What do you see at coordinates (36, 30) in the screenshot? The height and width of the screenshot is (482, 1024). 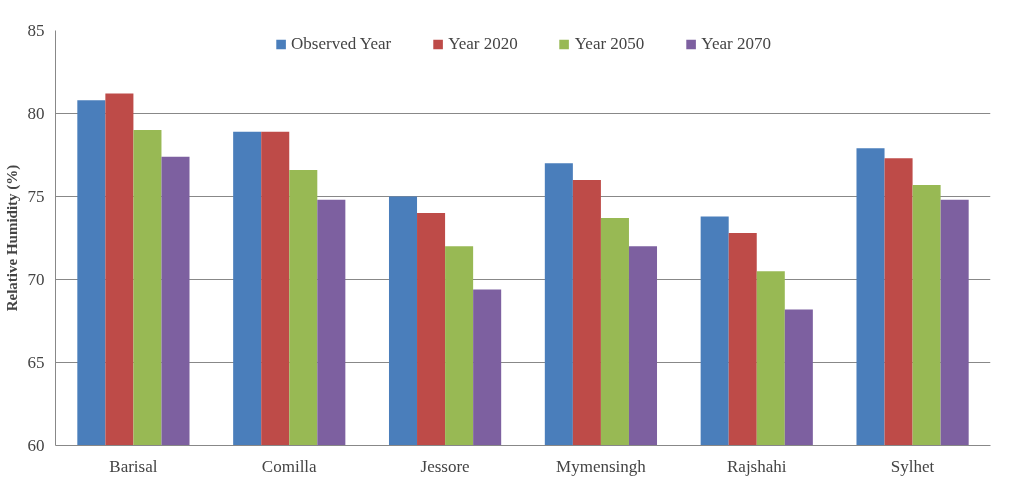 I see `y-tick-label: 85` at bounding box center [36, 30].